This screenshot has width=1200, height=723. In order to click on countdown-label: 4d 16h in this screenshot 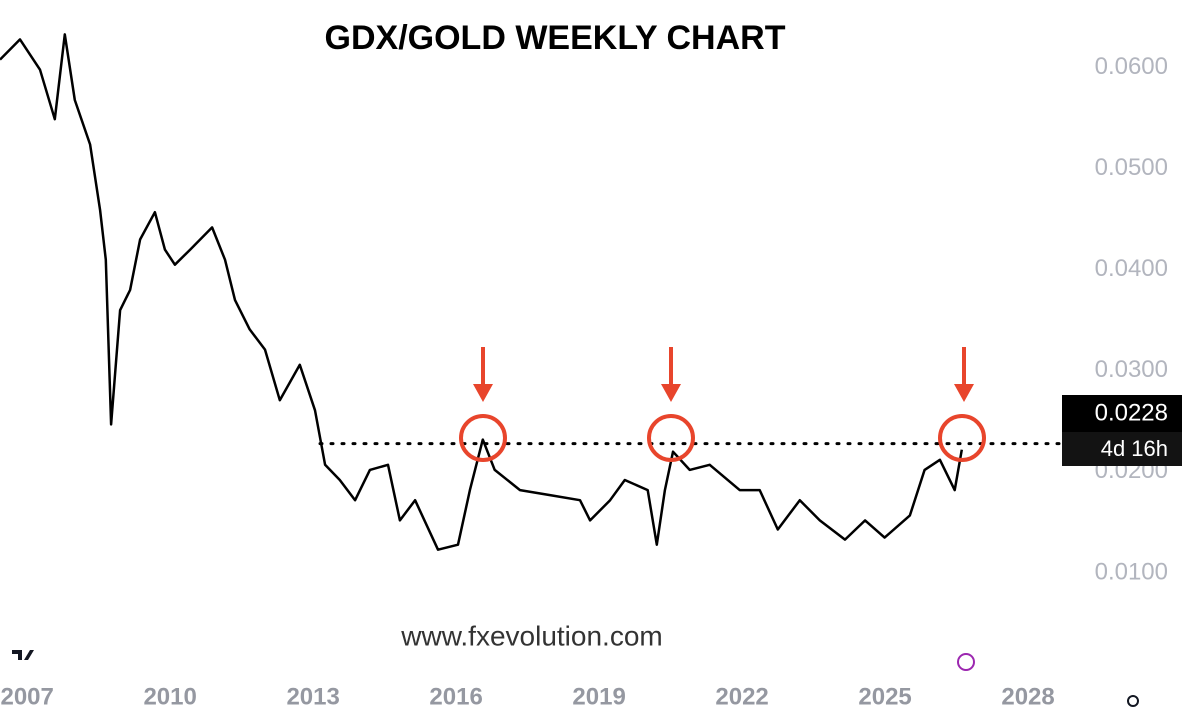, I will do `click(1134, 448)`.